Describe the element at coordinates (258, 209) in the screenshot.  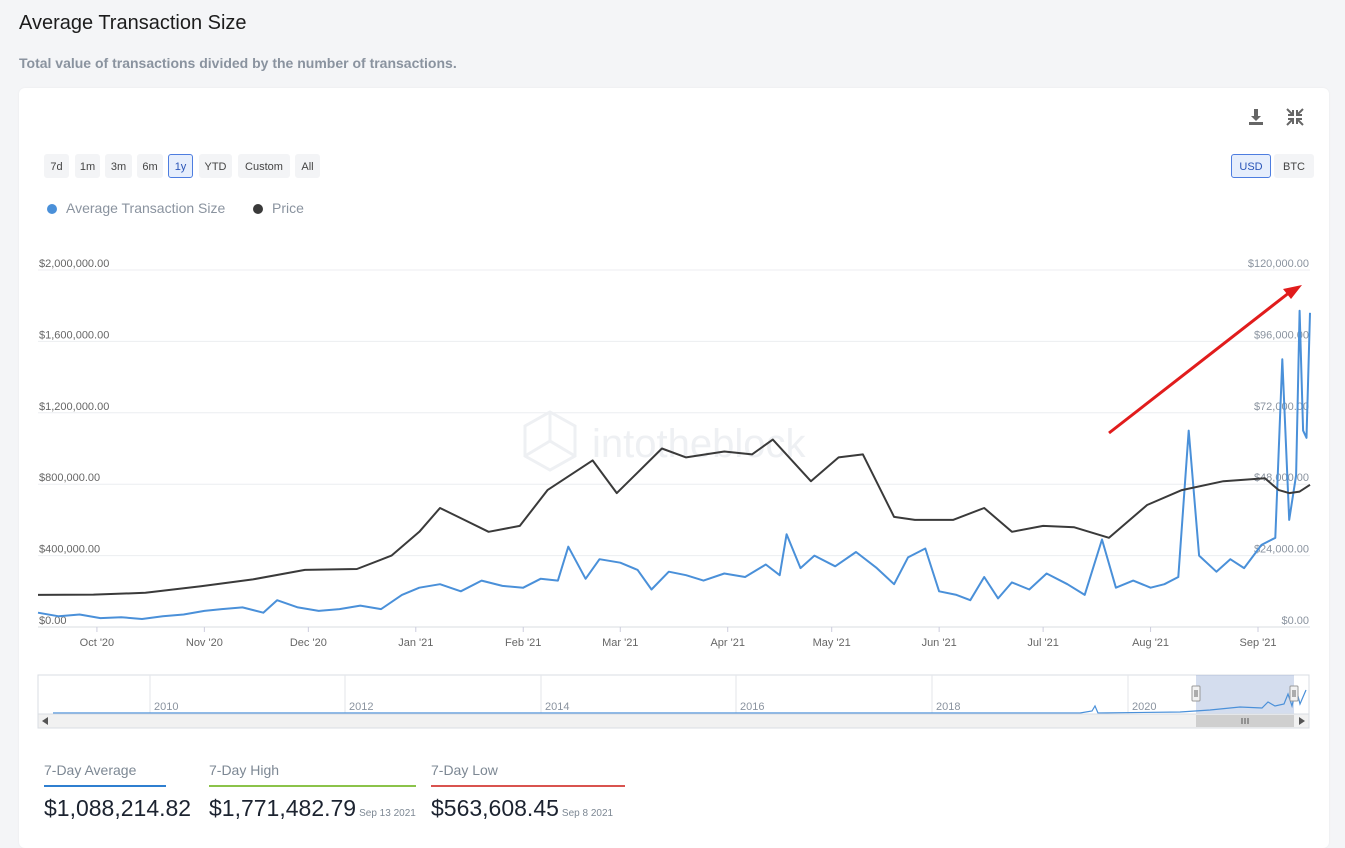
I see `legend-price-dot` at that location.